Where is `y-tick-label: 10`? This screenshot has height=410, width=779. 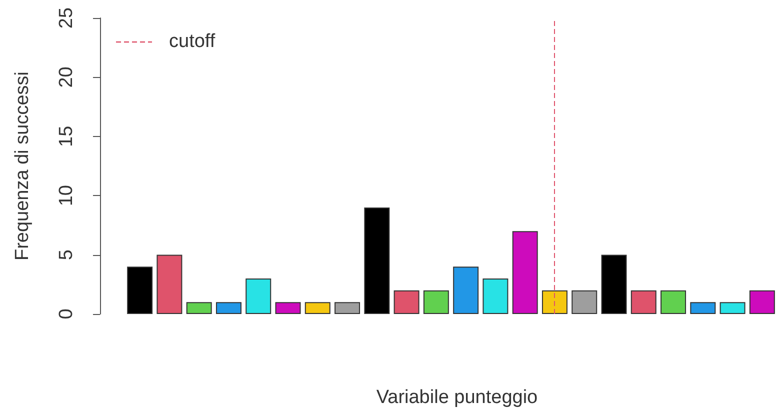 y-tick-label: 10 is located at coordinates (66, 195).